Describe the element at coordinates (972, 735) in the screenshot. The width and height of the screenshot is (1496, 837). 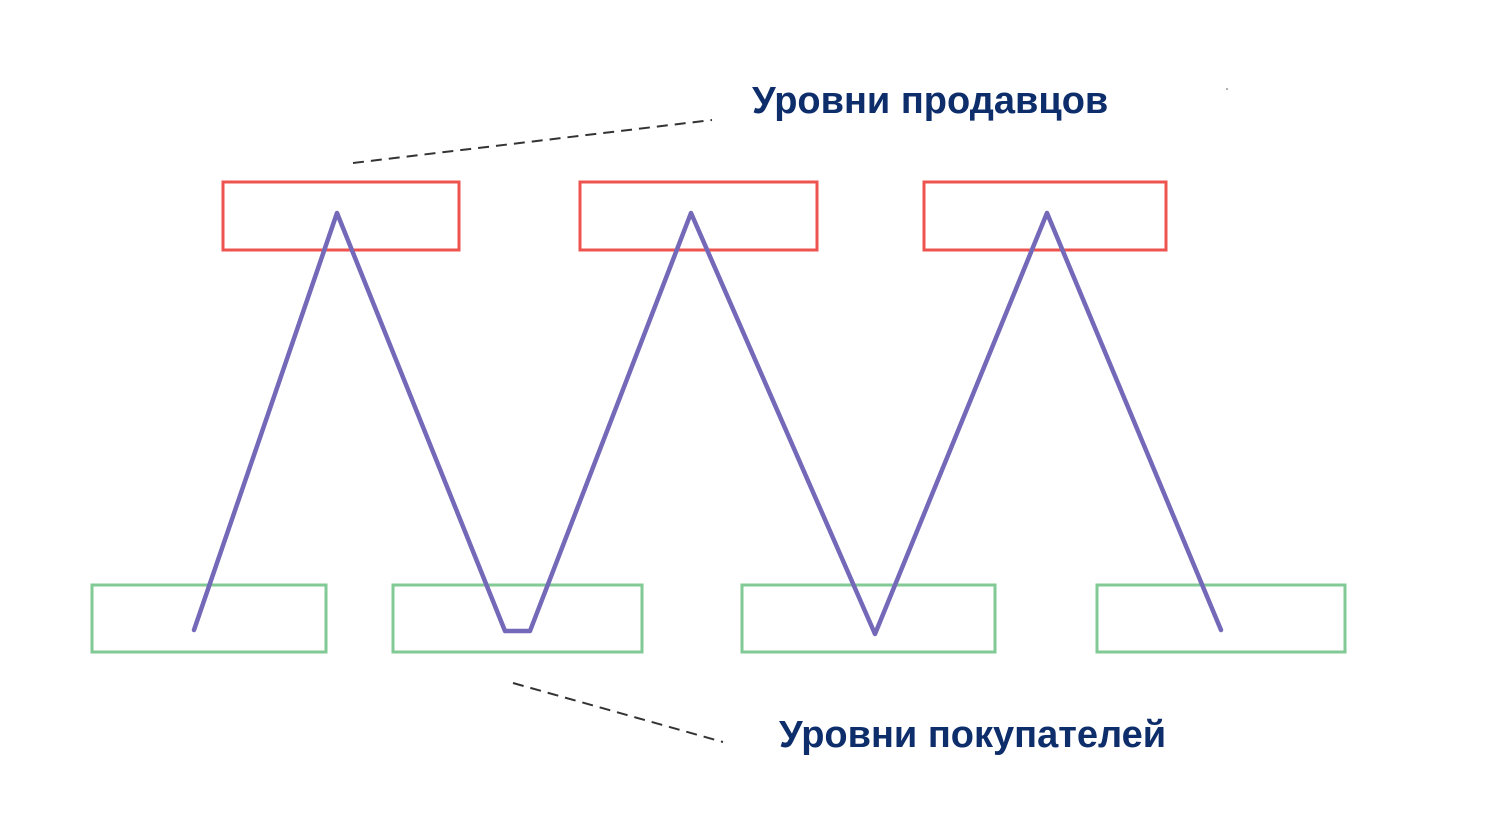
I see `buyers-levels-label: Уровни покупателей` at that location.